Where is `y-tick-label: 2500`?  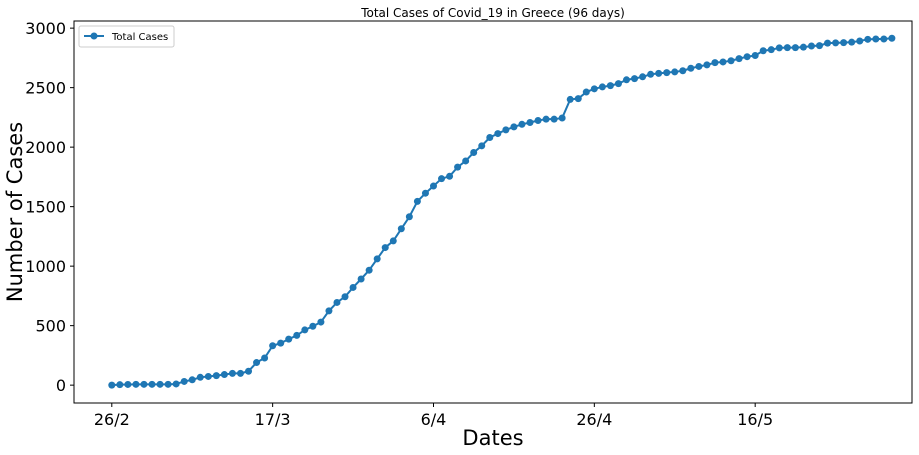 y-tick-label: 2500 is located at coordinates (45, 88).